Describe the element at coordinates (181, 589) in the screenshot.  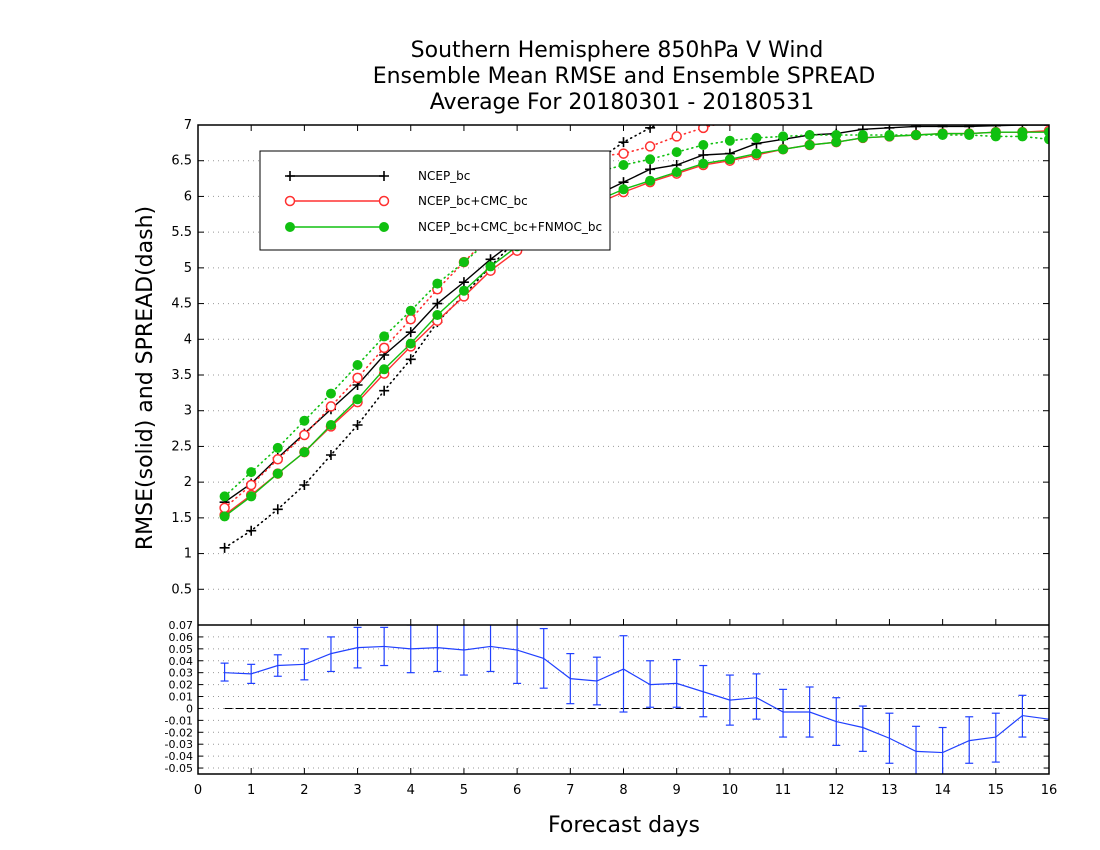
I see `y-tick-label-top: 0.5` at that location.